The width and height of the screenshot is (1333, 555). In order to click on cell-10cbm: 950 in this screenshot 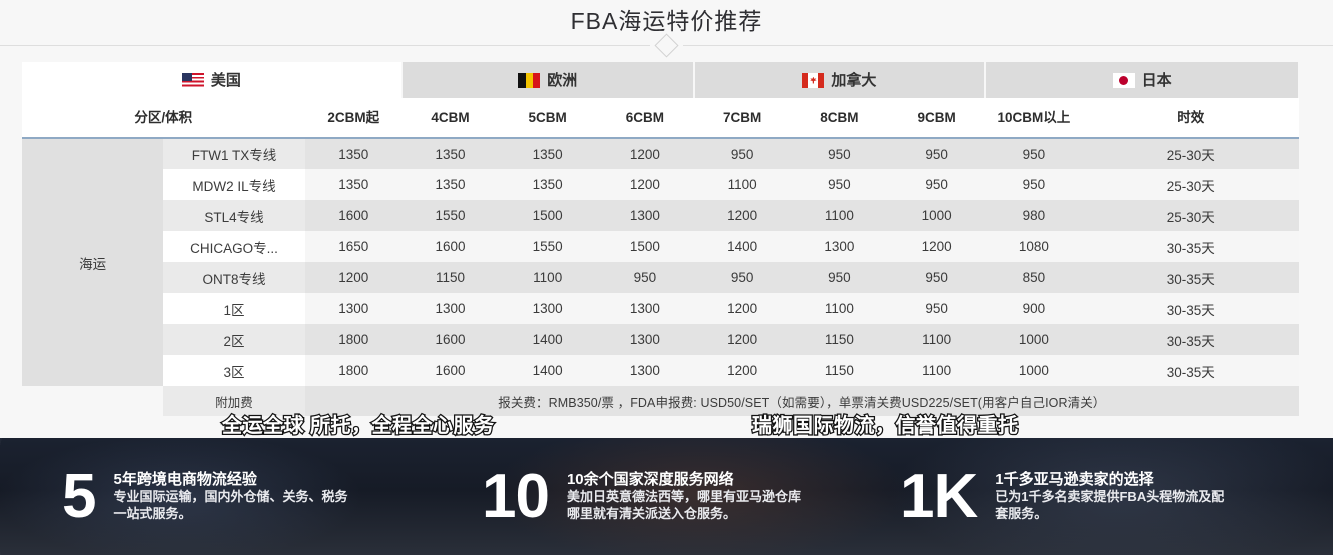, I will do `click(1034, 184)`.